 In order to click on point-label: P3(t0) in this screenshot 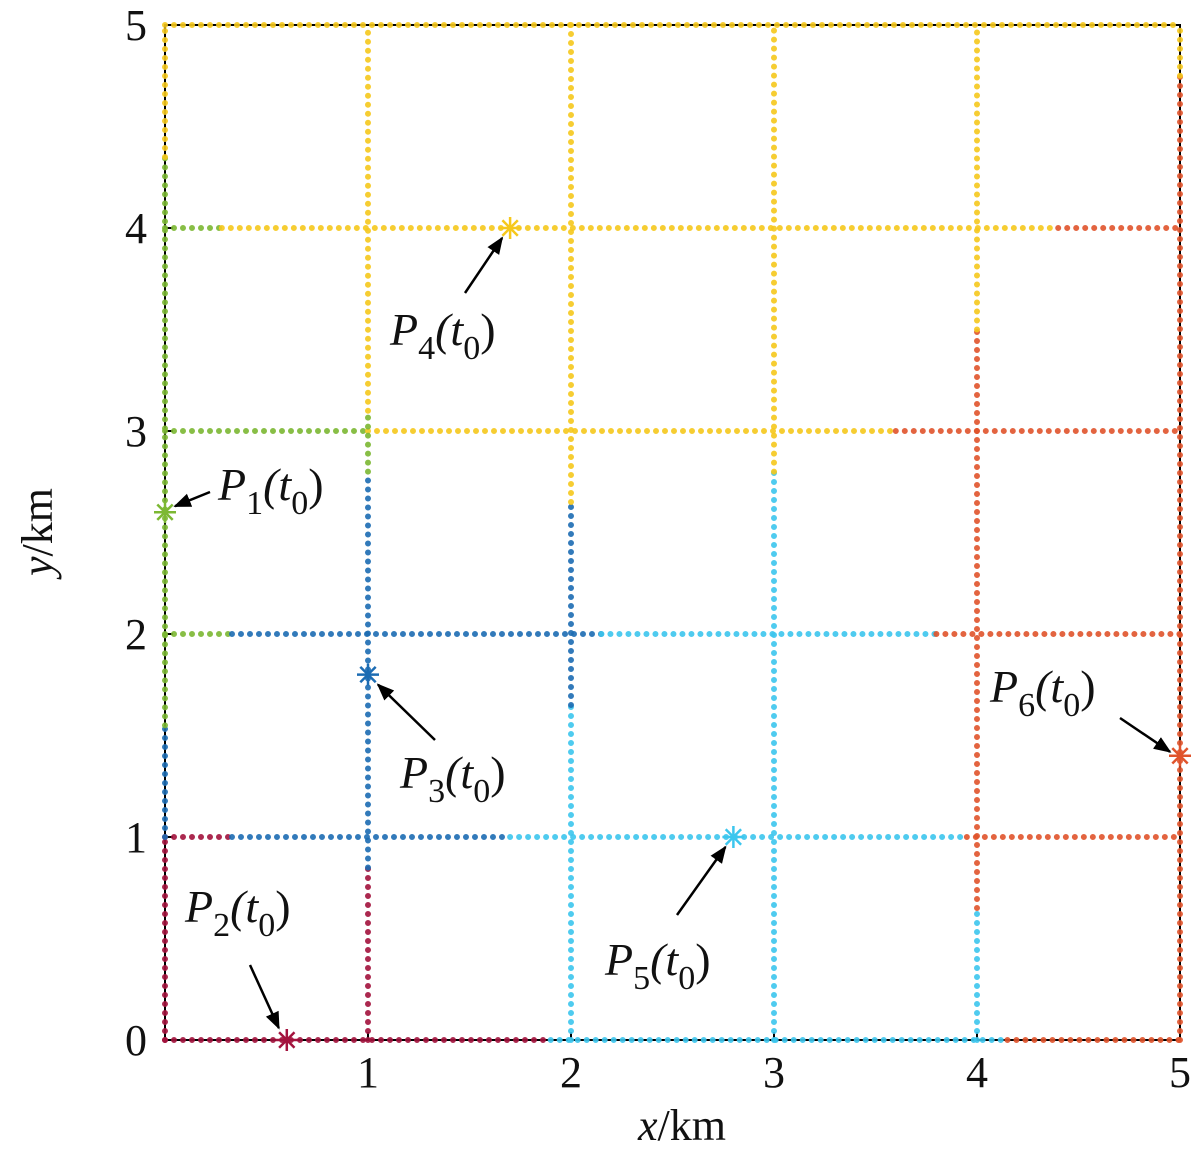, I will do `click(452, 778)`.